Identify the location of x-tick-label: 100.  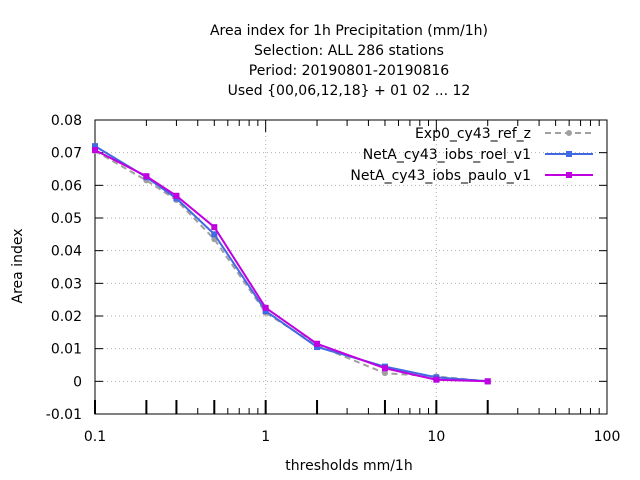
(607, 437).